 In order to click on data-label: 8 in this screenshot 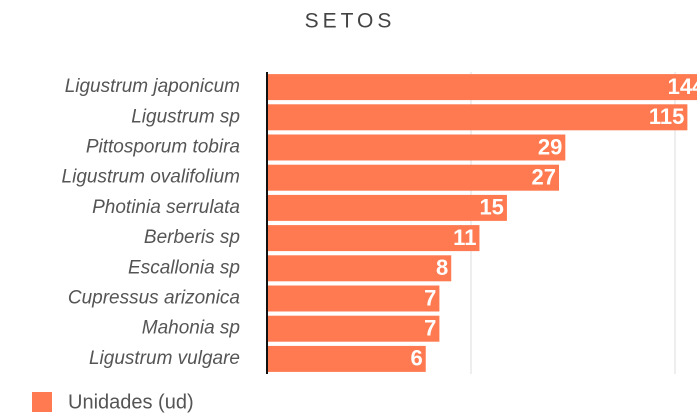, I will do `click(442, 267)`.